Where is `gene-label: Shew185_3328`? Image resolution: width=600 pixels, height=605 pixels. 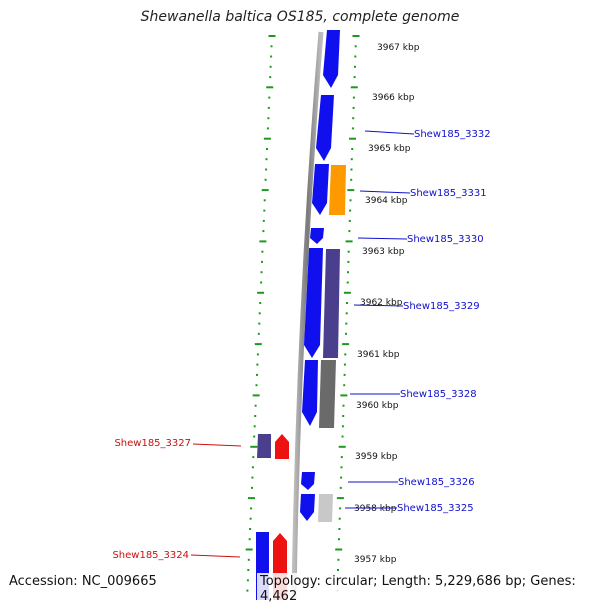 gene-label: Shew185_3328 is located at coordinates (438, 394).